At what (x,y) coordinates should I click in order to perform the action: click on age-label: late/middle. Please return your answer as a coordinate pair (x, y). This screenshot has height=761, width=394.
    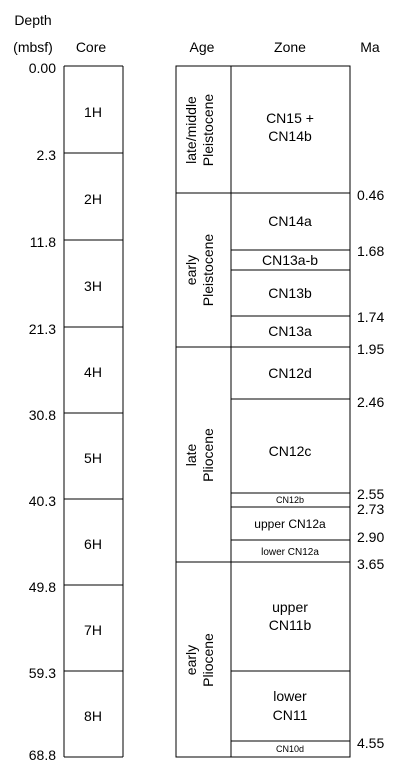
    Looking at the image, I should click on (191, 130).